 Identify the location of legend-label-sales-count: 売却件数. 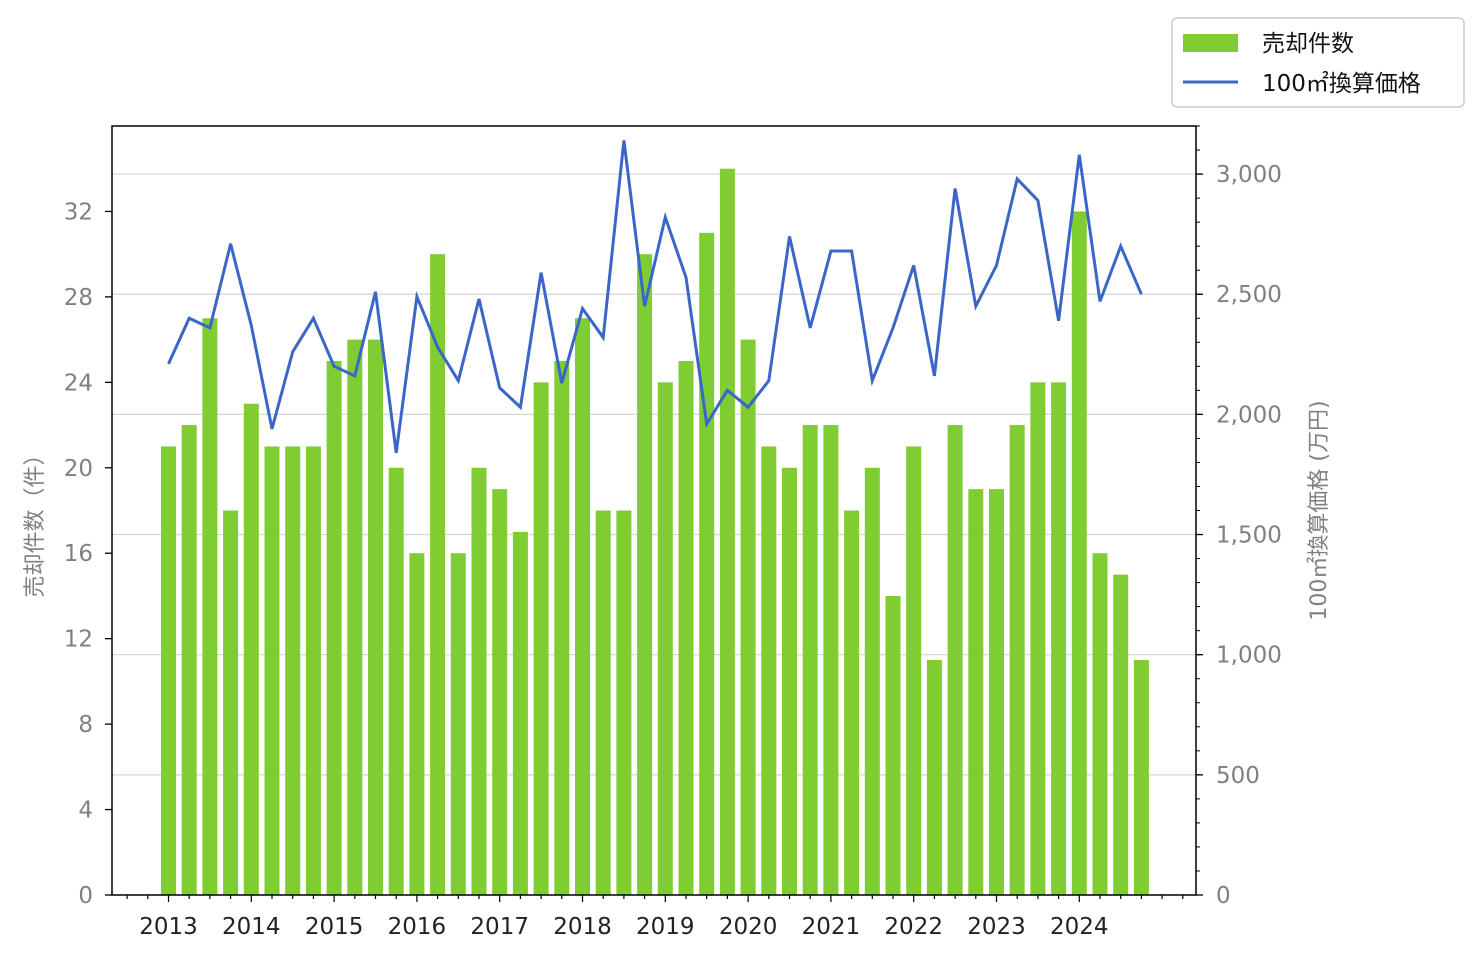
(1308, 44).